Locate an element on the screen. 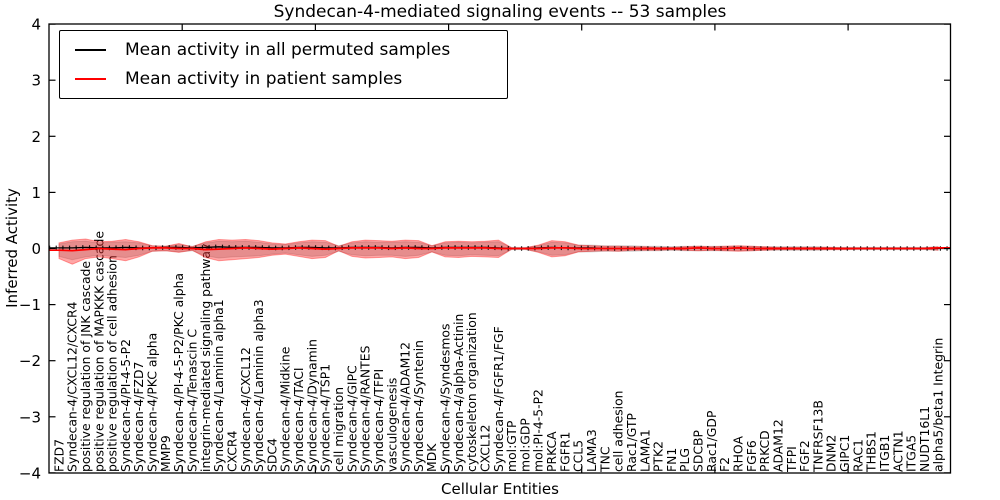  patient-line-swatch is located at coordinates (90, 79).